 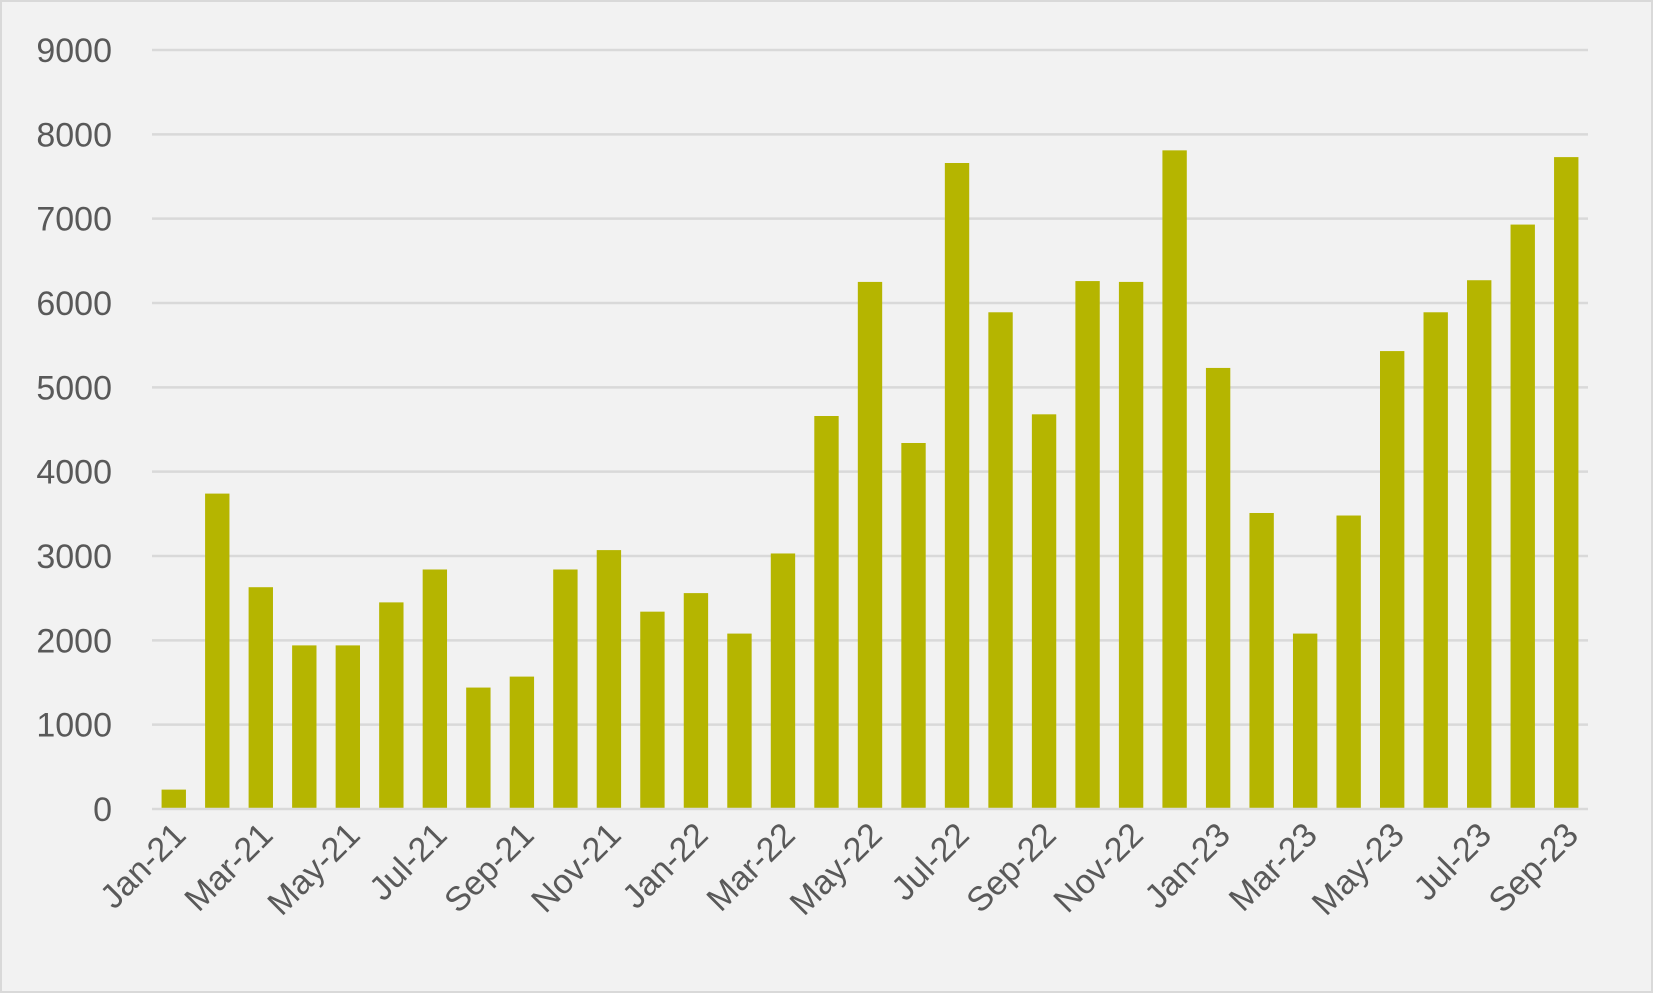 What do you see at coordinates (74, 388) in the screenshot?
I see `y-tick-label: 5000` at bounding box center [74, 388].